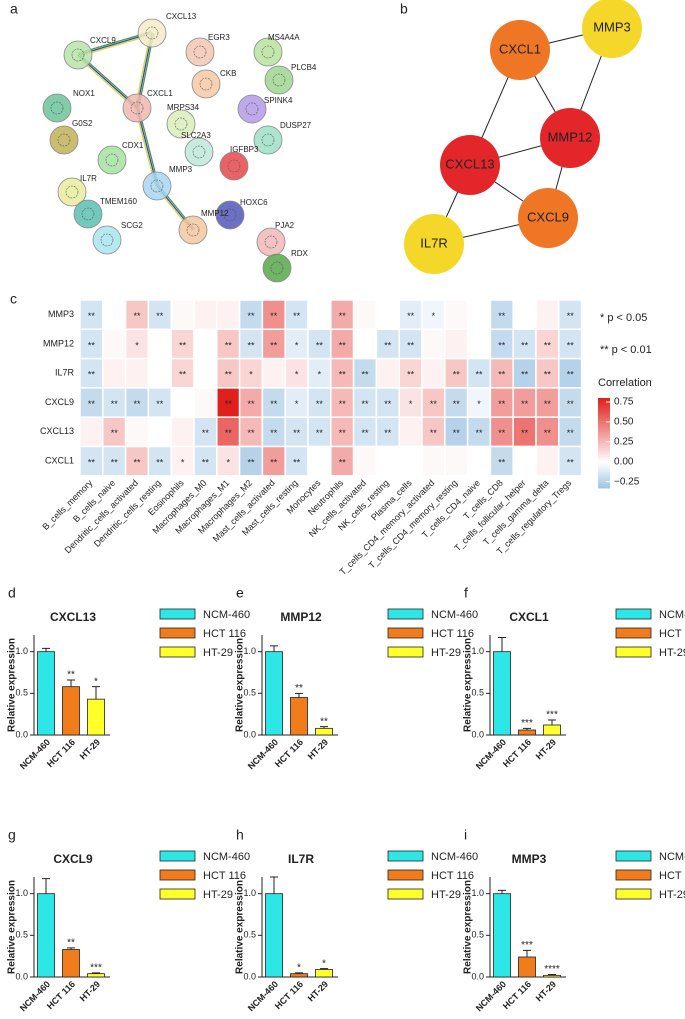  What do you see at coordinates (529, 617) in the screenshot?
I see `chart-title: CXCL1` at bounding box center [529, 617].